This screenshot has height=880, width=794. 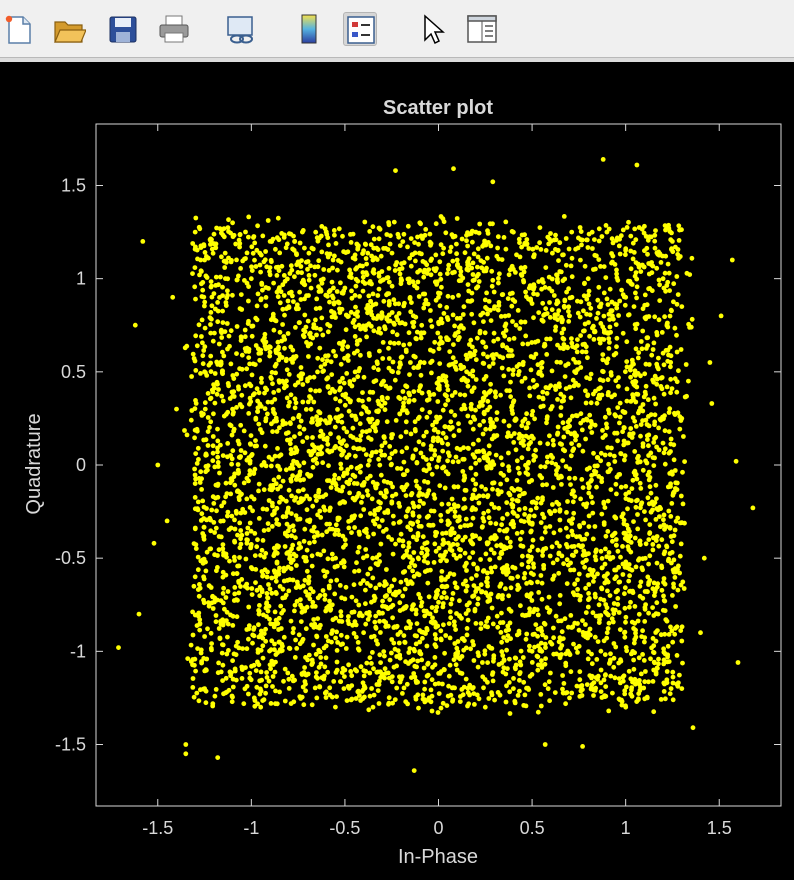 What do you see at coordinates (241, 29) in the screenshot?
I see `link-plot-icon` at bounding box center [241, 29].